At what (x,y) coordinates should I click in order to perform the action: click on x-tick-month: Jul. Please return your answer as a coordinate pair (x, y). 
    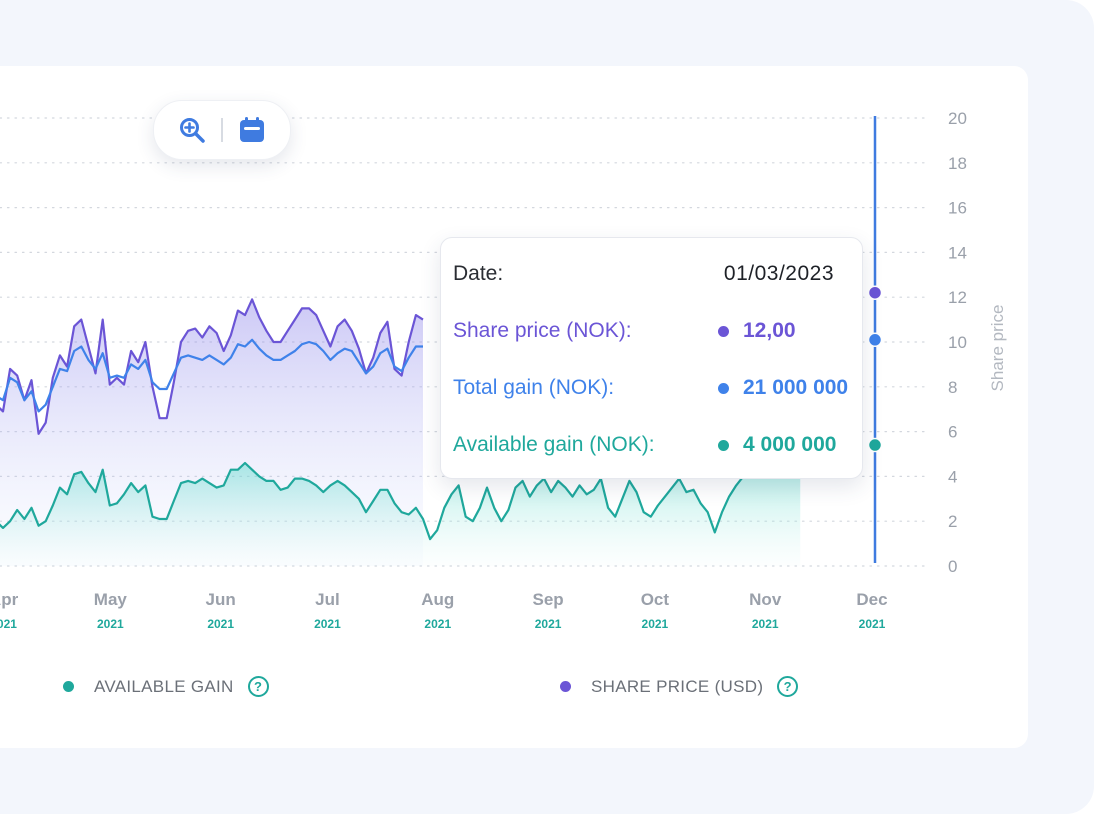
    Looking at the image, I should click on (327, 599).